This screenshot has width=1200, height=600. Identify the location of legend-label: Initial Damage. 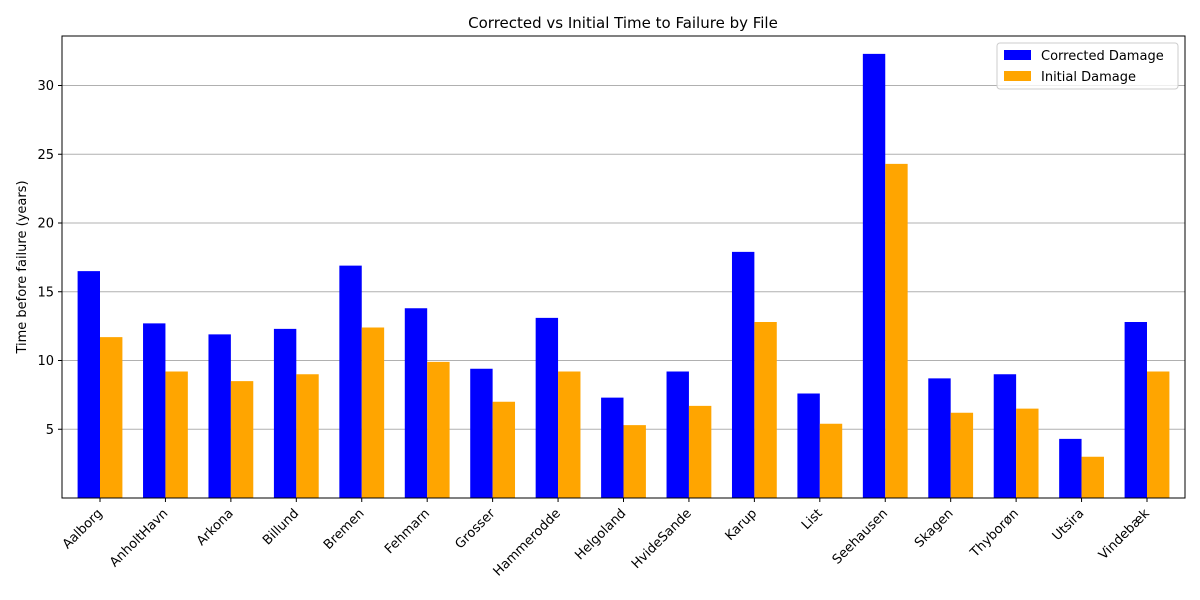
(1088, 77).